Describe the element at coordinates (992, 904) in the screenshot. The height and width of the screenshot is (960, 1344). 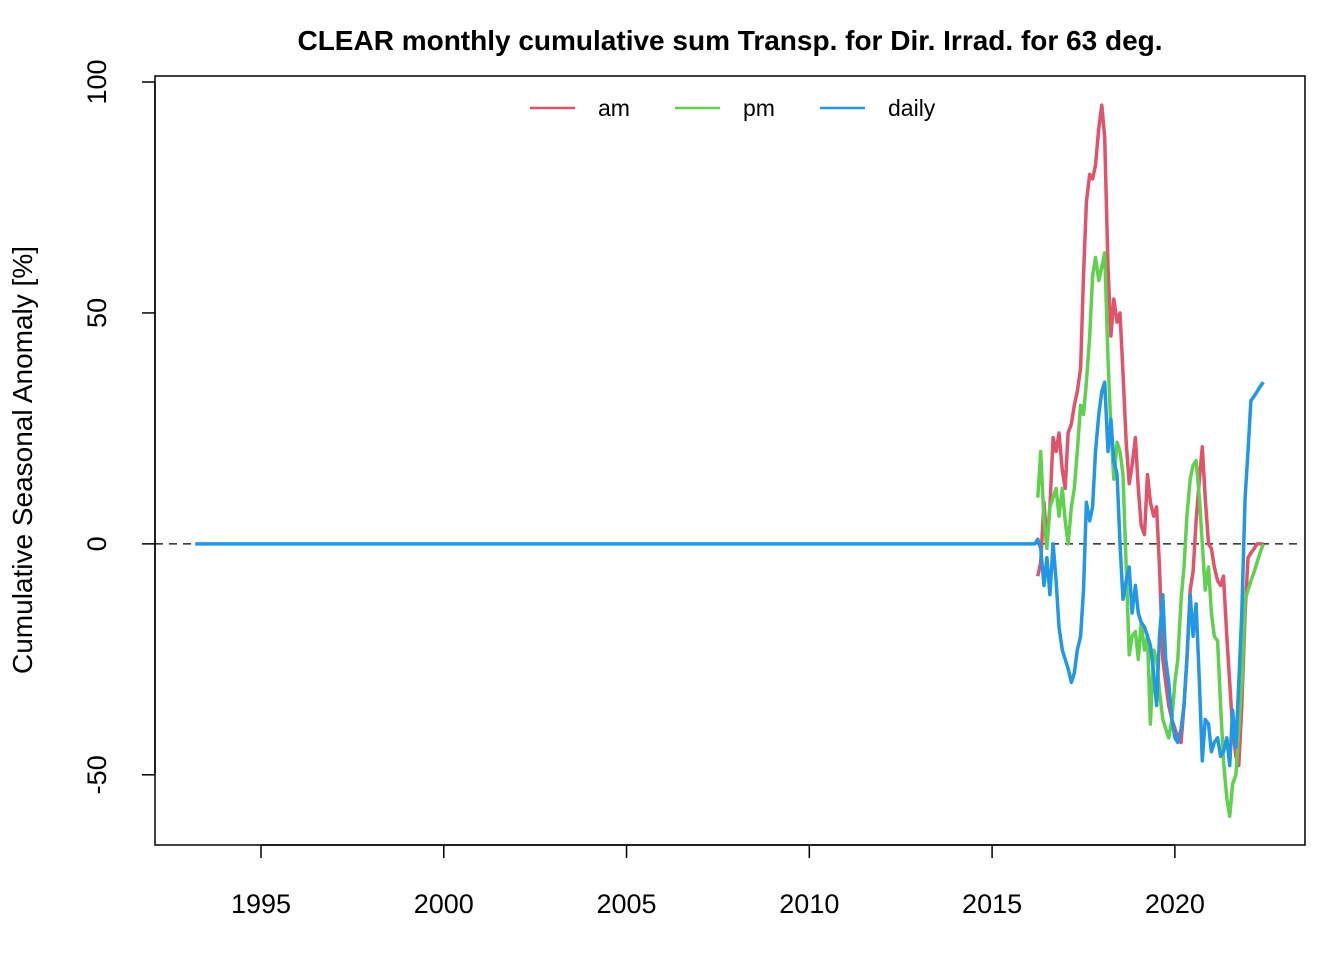
I see `x-tick-label: 2015` at that location.